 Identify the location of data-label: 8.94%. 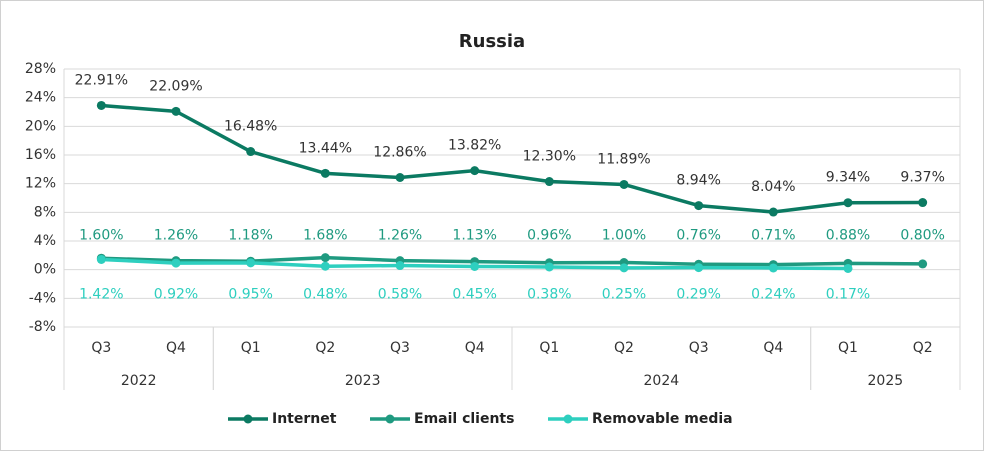
(698, 181).